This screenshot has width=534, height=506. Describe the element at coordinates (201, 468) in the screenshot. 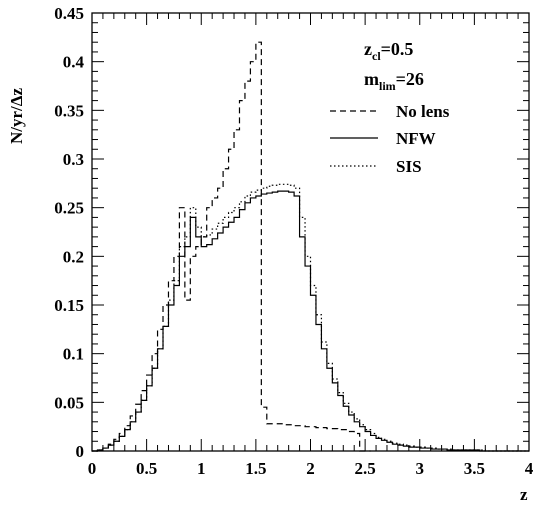

I see `x-tick-label: 1` at that location.